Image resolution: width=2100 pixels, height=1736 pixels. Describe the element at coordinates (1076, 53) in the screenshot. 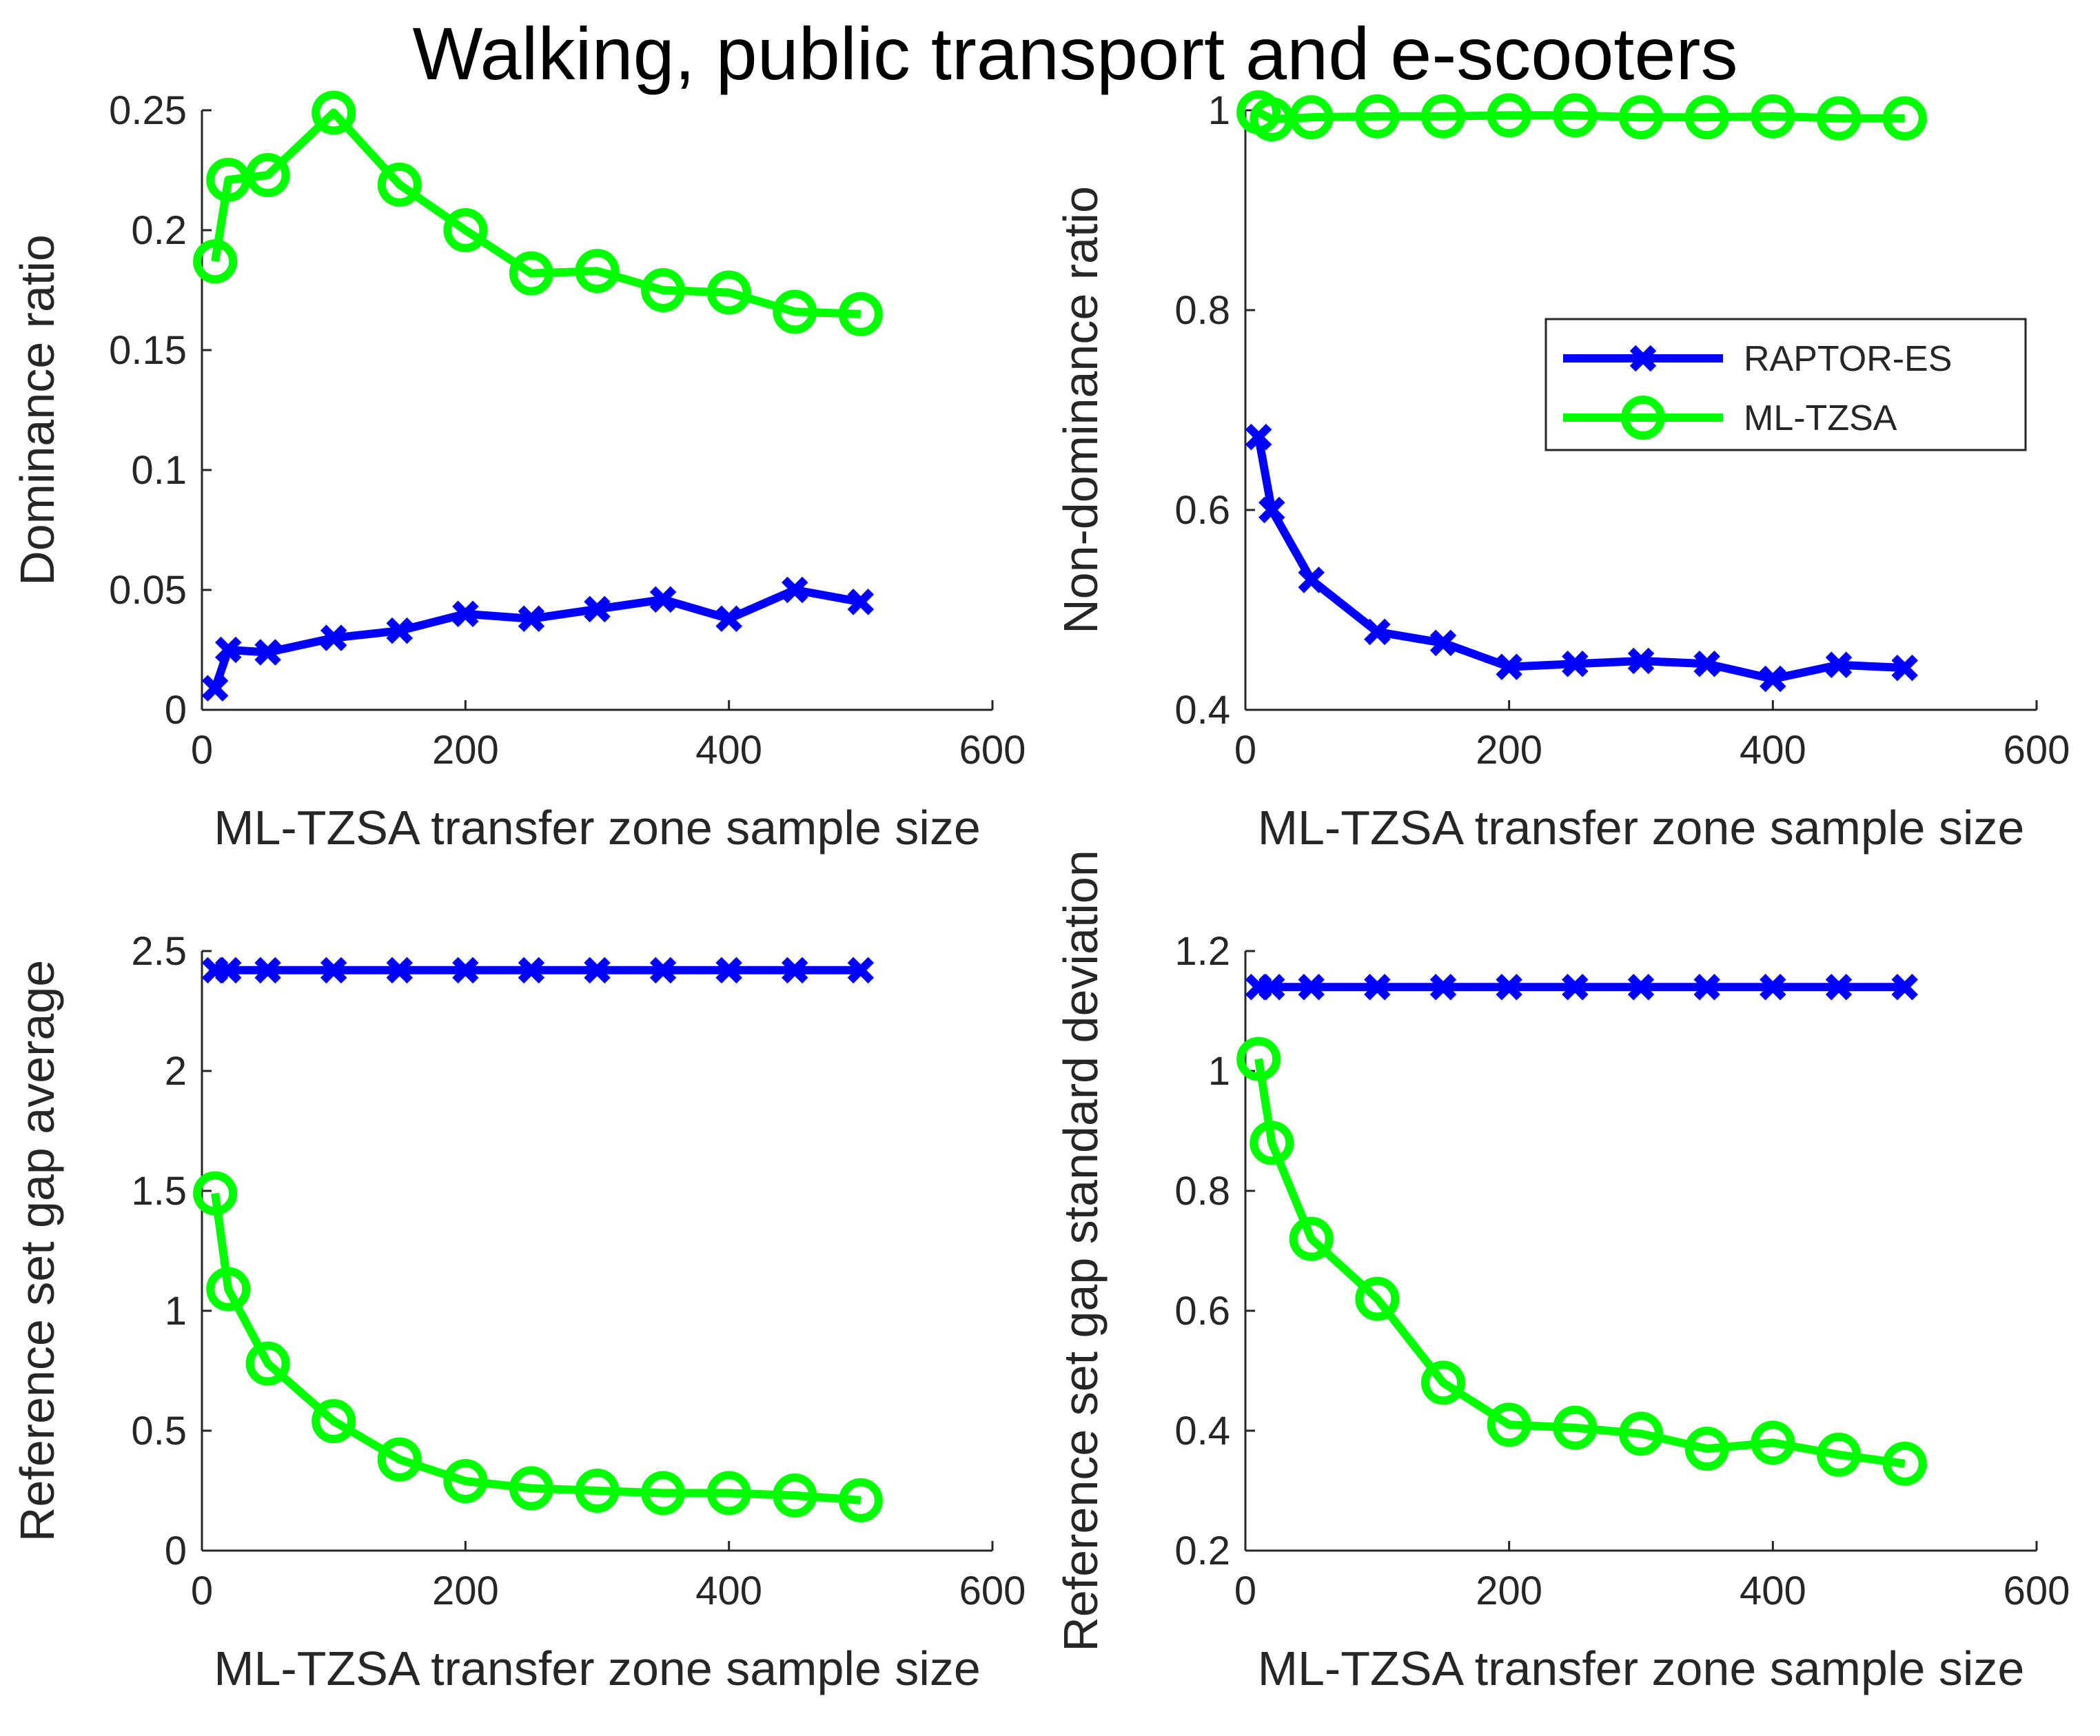

I see `figure-title: Walking, public transport and e-scooters` at that location.